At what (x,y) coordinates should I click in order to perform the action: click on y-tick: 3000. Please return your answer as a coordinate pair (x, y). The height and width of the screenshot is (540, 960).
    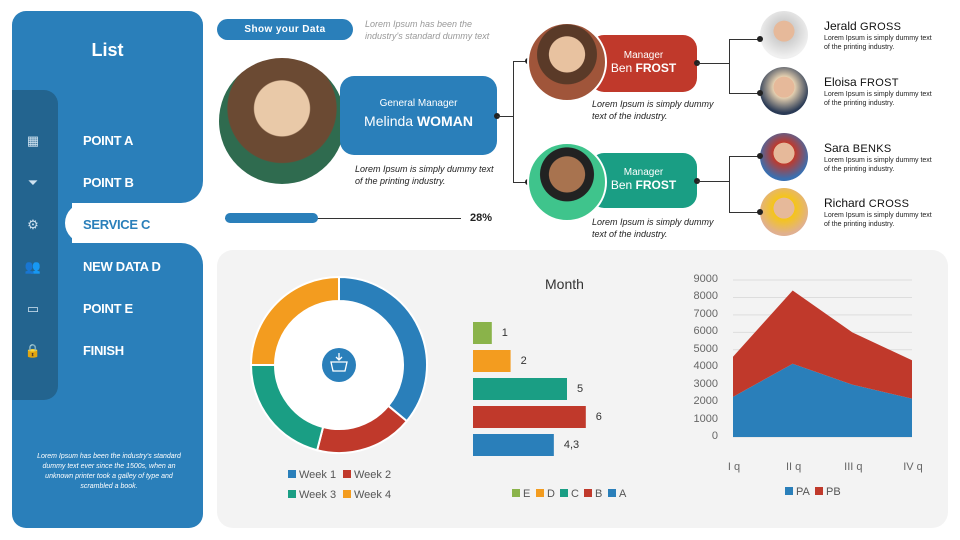
    Looking at the image, I should click on (705, 383).